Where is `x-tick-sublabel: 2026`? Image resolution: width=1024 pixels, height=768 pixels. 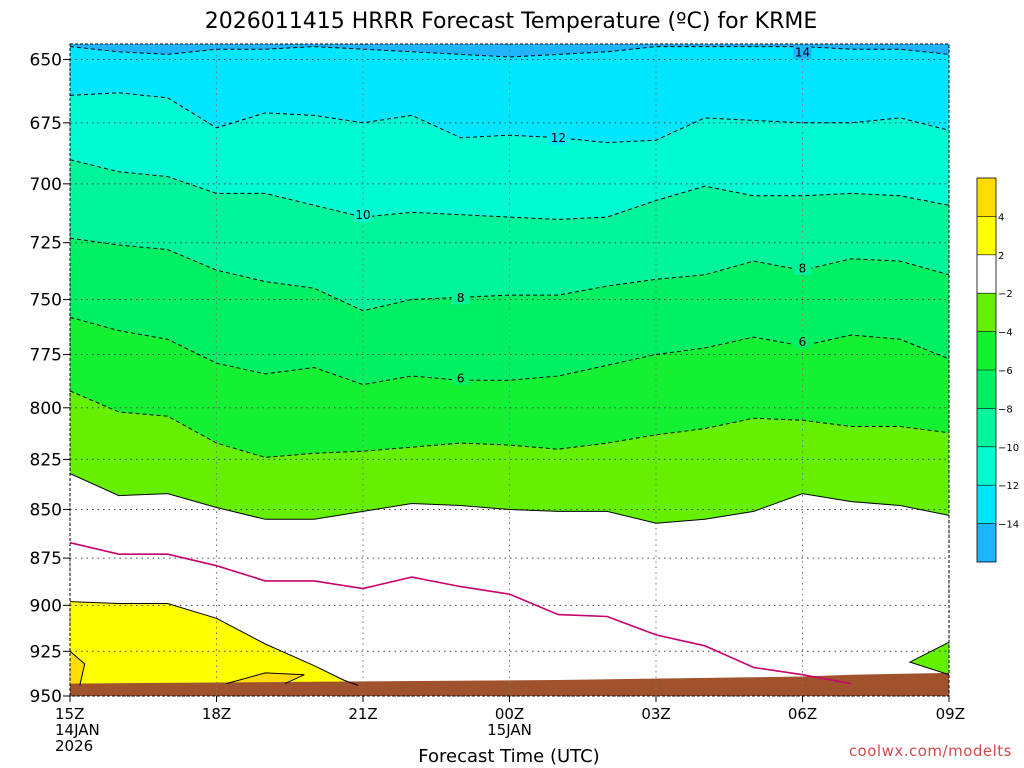
x-tick-sublabel: 2026 is located at coordinates (74, 746).